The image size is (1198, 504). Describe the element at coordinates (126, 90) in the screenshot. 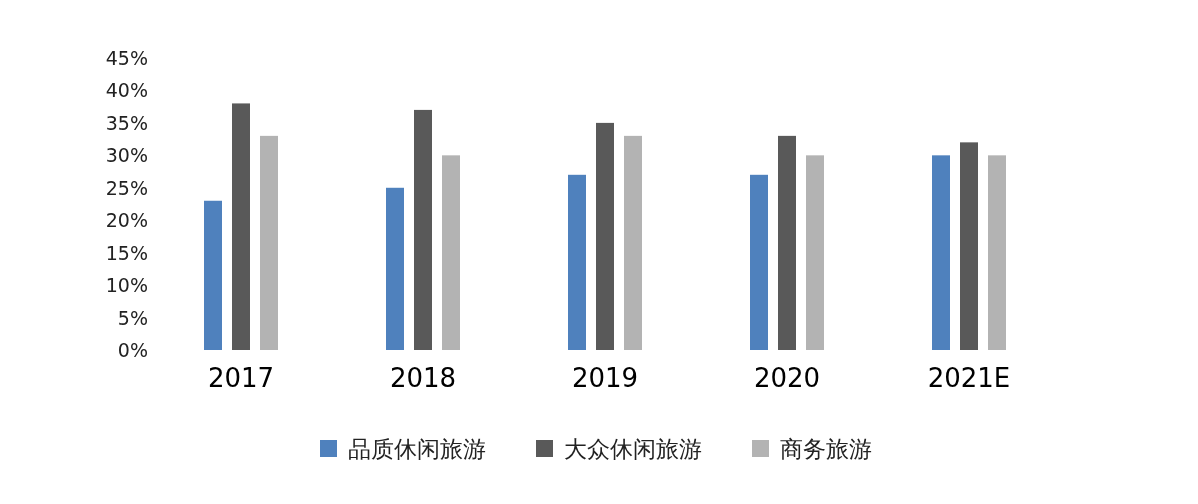

I see `y-tick-label: 40%` at that location.